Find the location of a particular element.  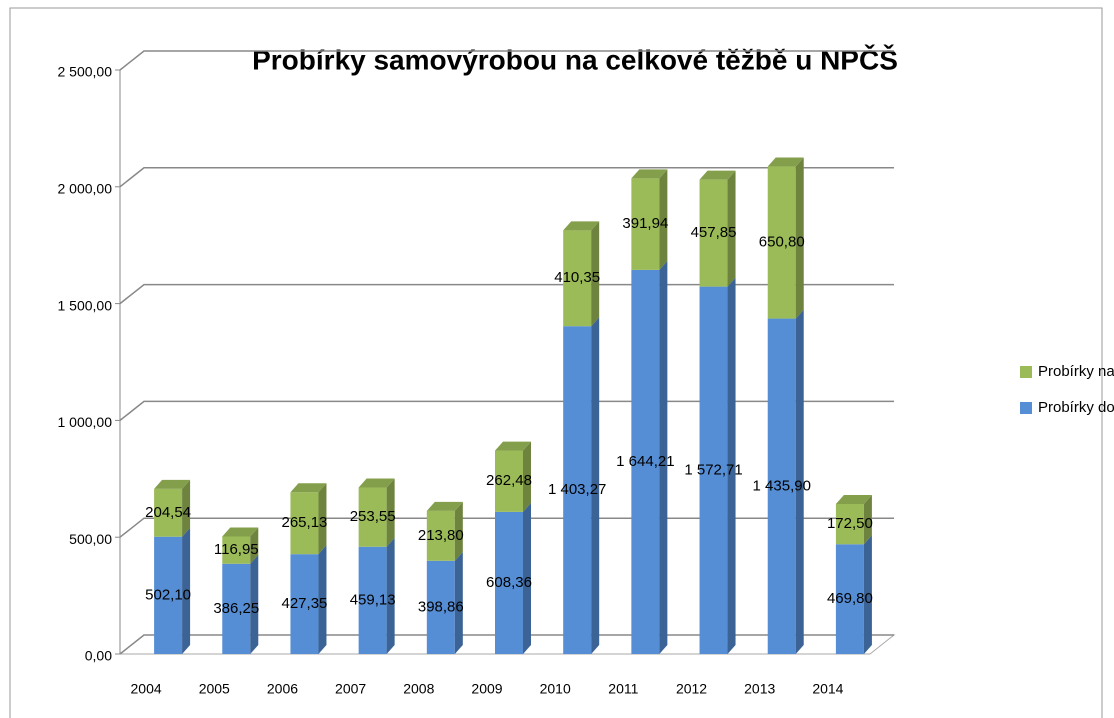

data-label: 391,94 is located at coordinates (645, 223).